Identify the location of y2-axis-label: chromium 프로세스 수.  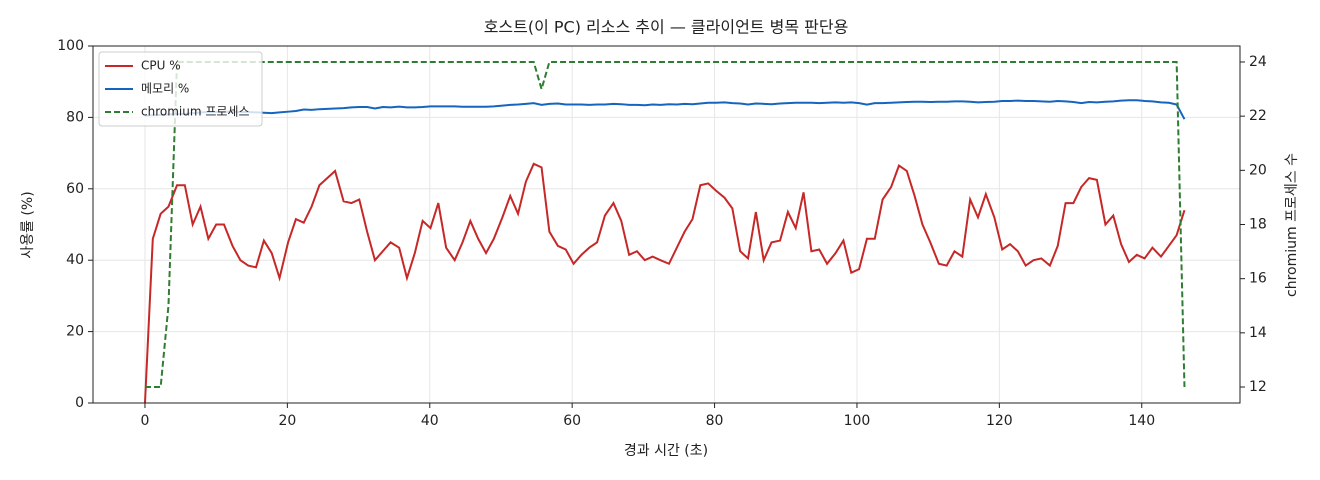
(1292, 225).